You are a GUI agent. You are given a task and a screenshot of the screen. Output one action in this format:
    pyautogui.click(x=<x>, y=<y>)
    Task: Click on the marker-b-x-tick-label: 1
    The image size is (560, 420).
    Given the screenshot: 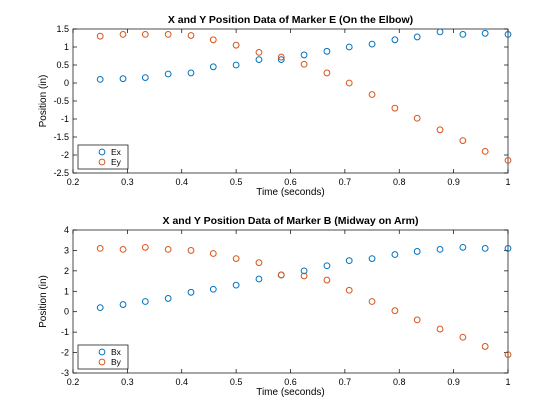 What is the action you would take?
    pyautogui.click(x=507, y=382)
    